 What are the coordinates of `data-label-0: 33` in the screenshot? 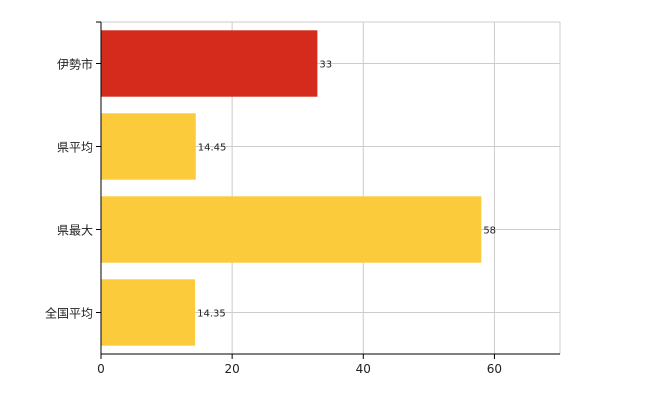 It's located at (325, 65).